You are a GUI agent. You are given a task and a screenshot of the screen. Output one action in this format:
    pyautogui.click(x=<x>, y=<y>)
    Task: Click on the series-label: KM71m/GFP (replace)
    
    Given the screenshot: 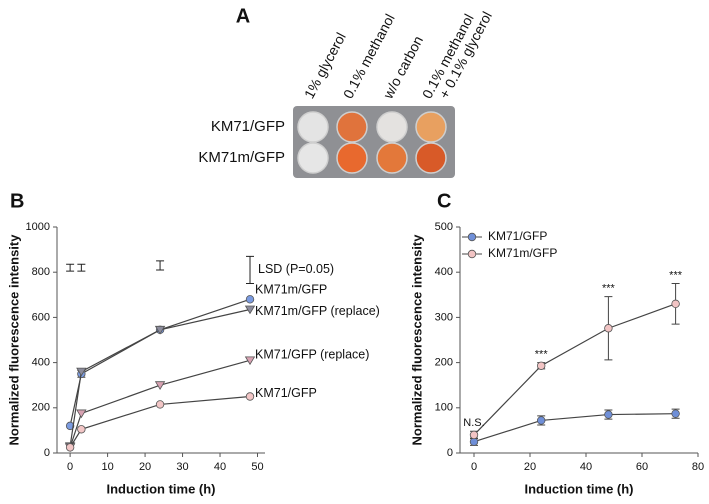 What is the action you would take?
    pyautogui.click(x=317, y=311)
    